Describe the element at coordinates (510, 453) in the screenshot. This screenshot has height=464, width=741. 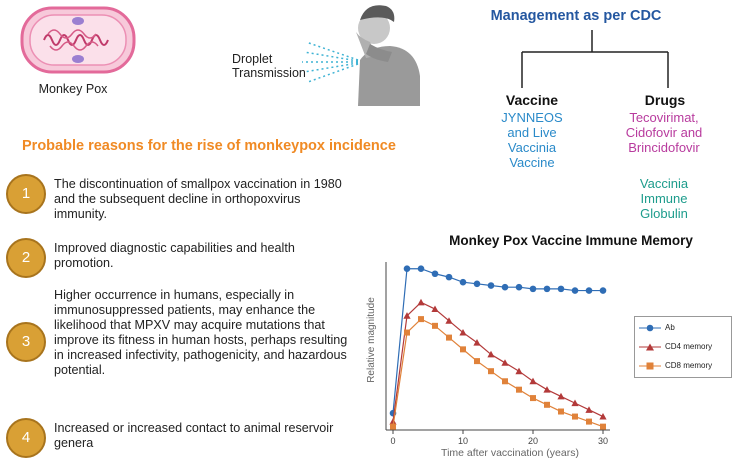
I see `x-axis-label: Time after vaccination (years)` at that location.